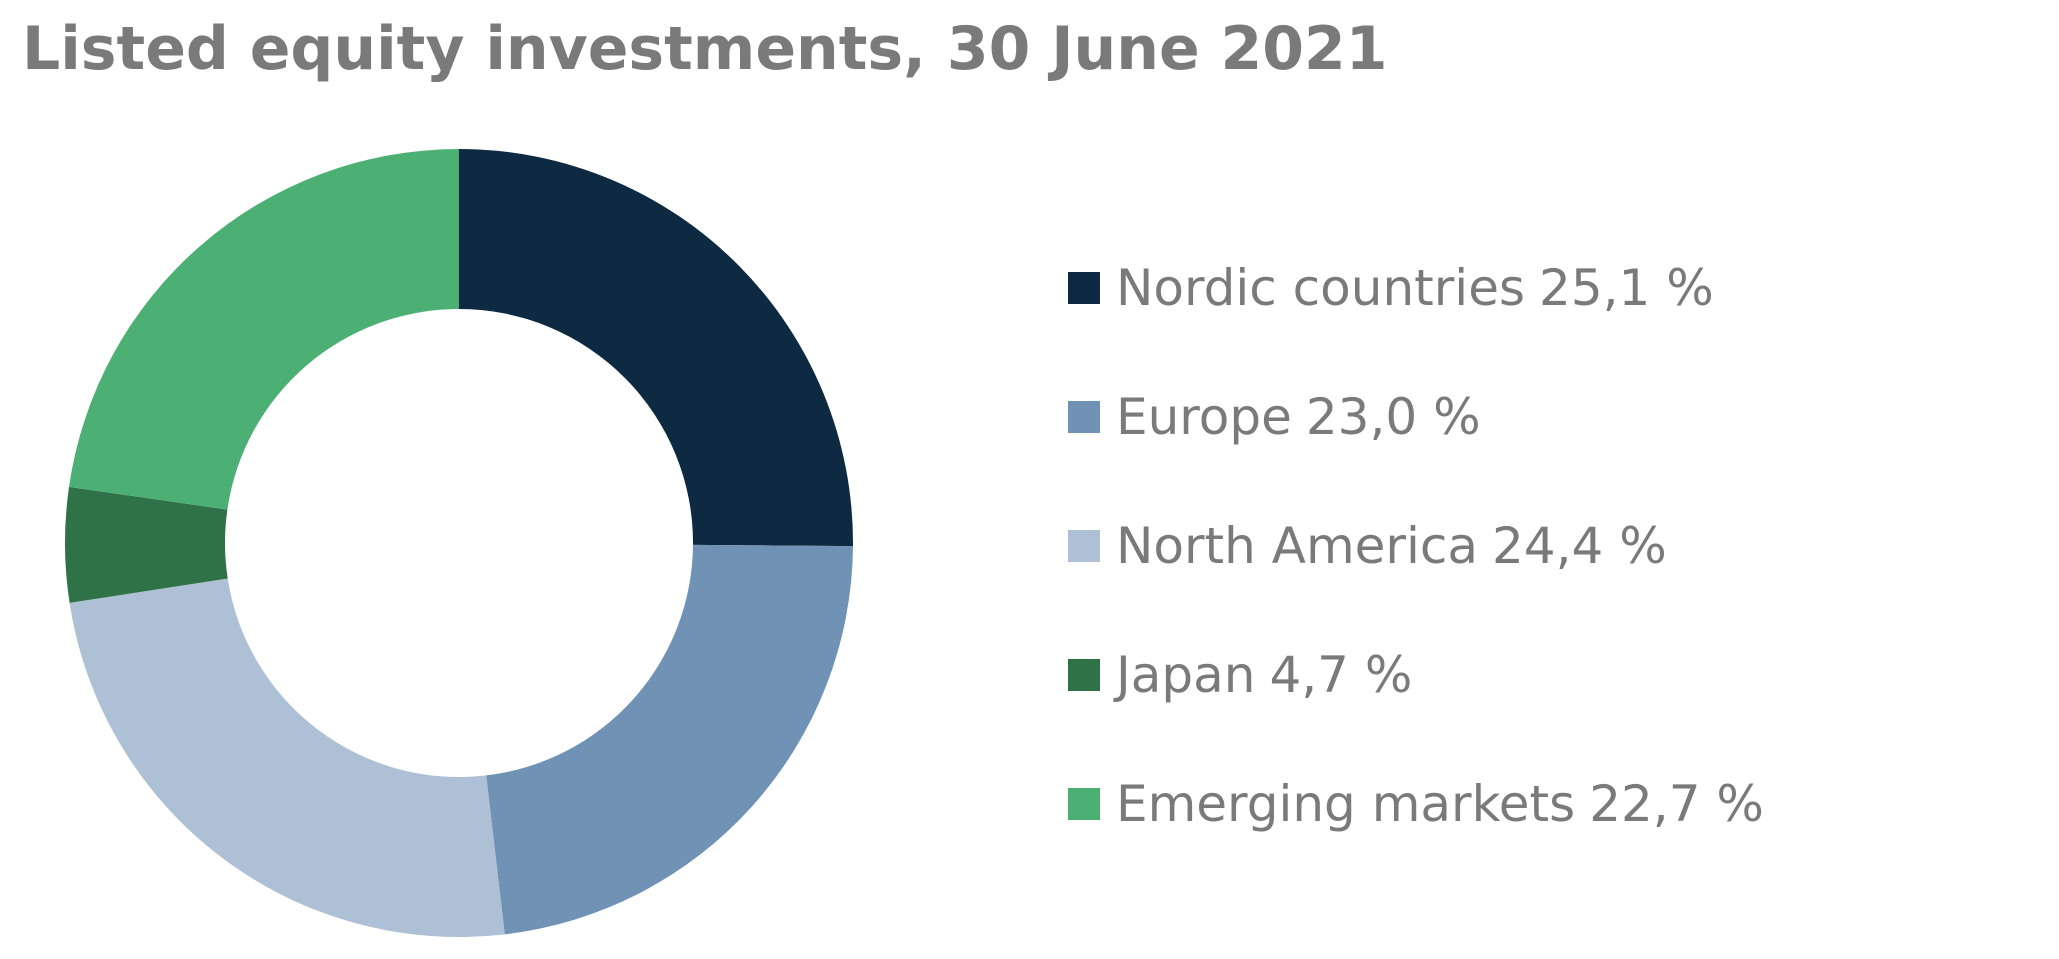 The height and width of the screenshot is (959, 2059). I want to click on legend-value: 4,7 %, so click(1341, 675).